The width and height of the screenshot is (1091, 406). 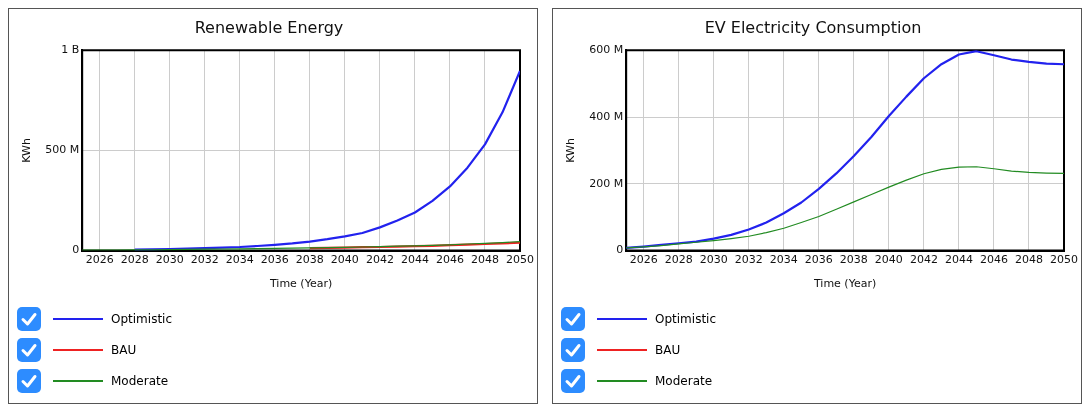 I want to click on y-tick-label: 200 M, so click(x=606, y=183).